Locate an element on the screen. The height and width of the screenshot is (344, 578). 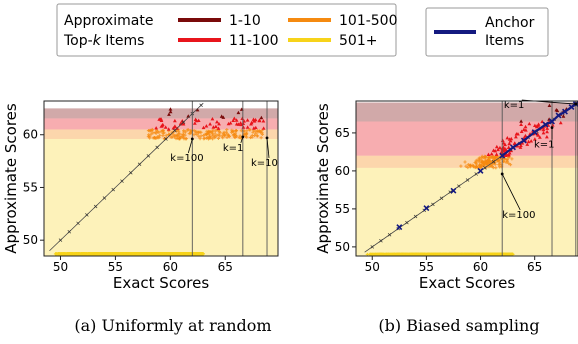
panel-a-band-501+ is located at coordinates (161, 197).